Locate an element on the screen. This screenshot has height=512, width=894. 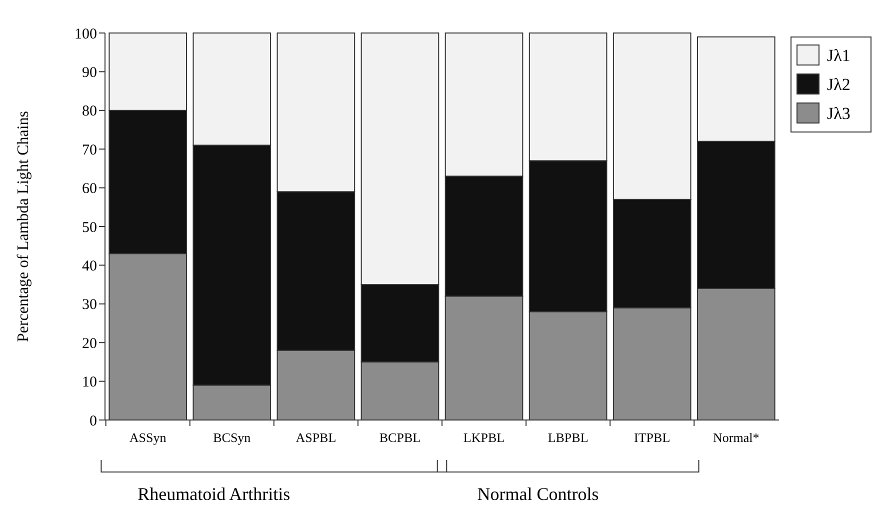
x-tick-label: BCSyn is located at coordinates (232, 437).